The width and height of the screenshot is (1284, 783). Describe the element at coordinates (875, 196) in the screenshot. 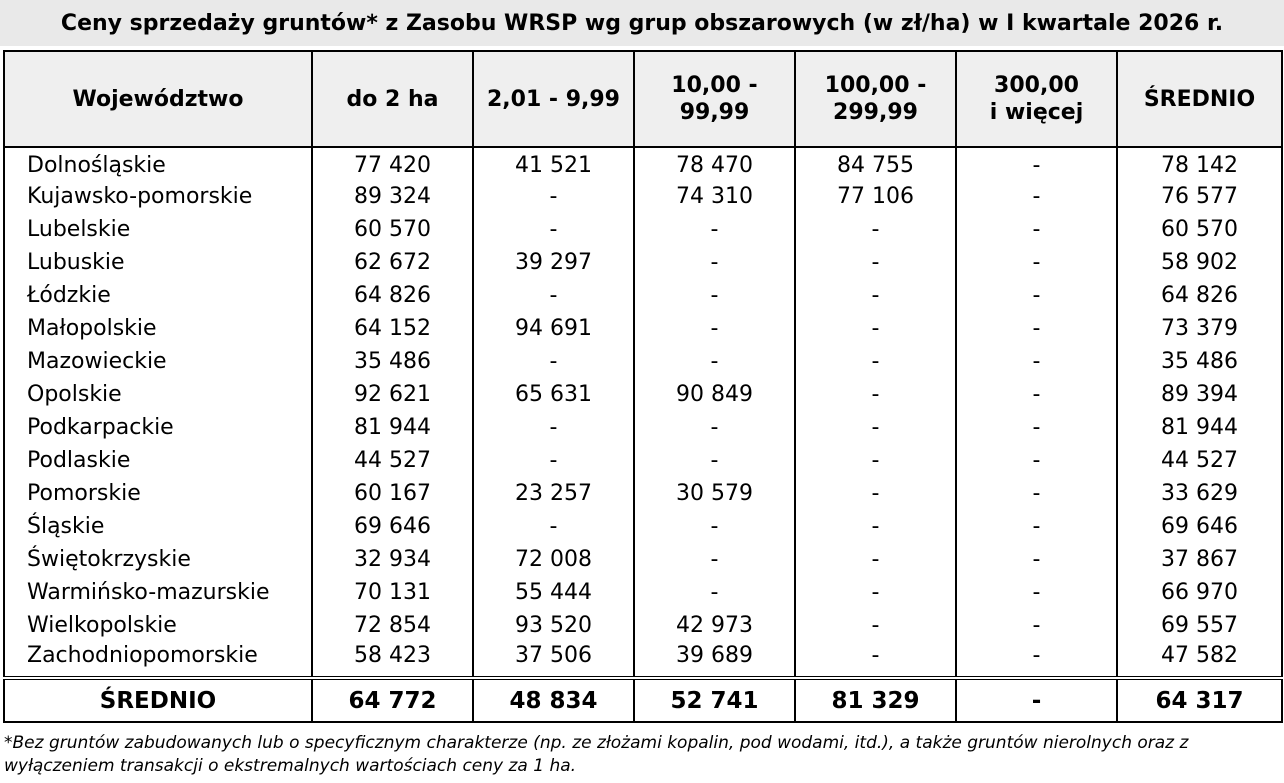

I see `cell-100-300-ha: 77 106` at that location.